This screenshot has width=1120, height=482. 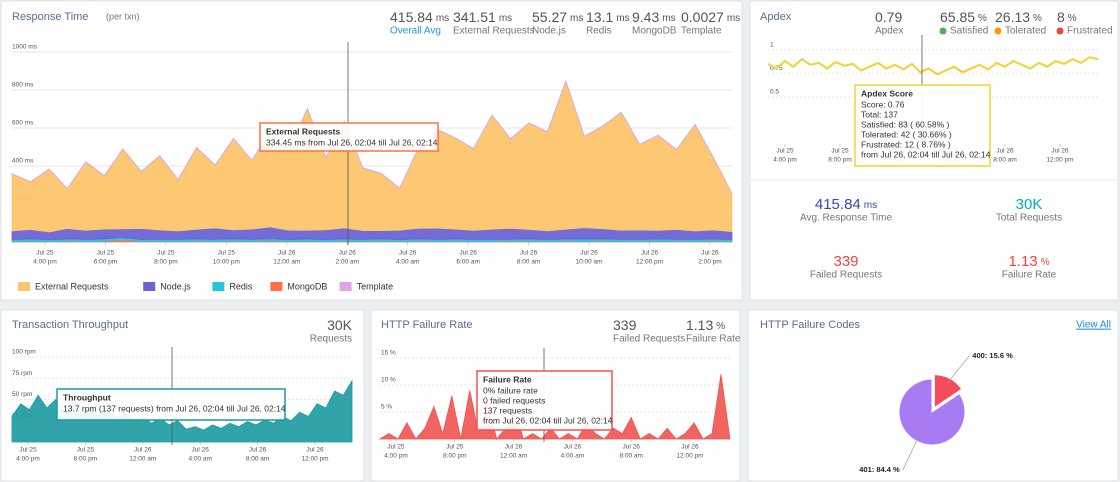 I want to click on stat-value: 0.0027 ms, so click(x=710, y=17).